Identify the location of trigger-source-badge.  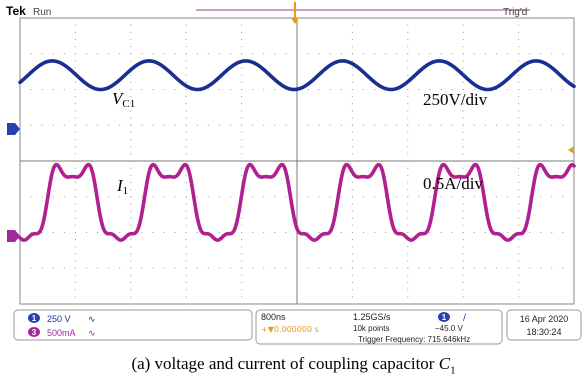
(444, 317).